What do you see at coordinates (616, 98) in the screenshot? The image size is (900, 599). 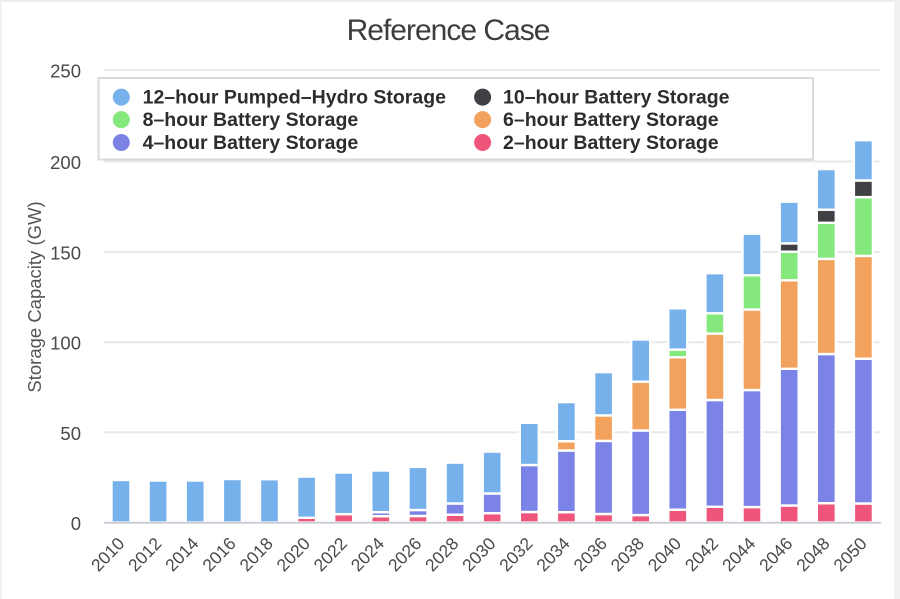 I see `svg-text: 10–hour Battery Storage` at bounding box center [616, 98].